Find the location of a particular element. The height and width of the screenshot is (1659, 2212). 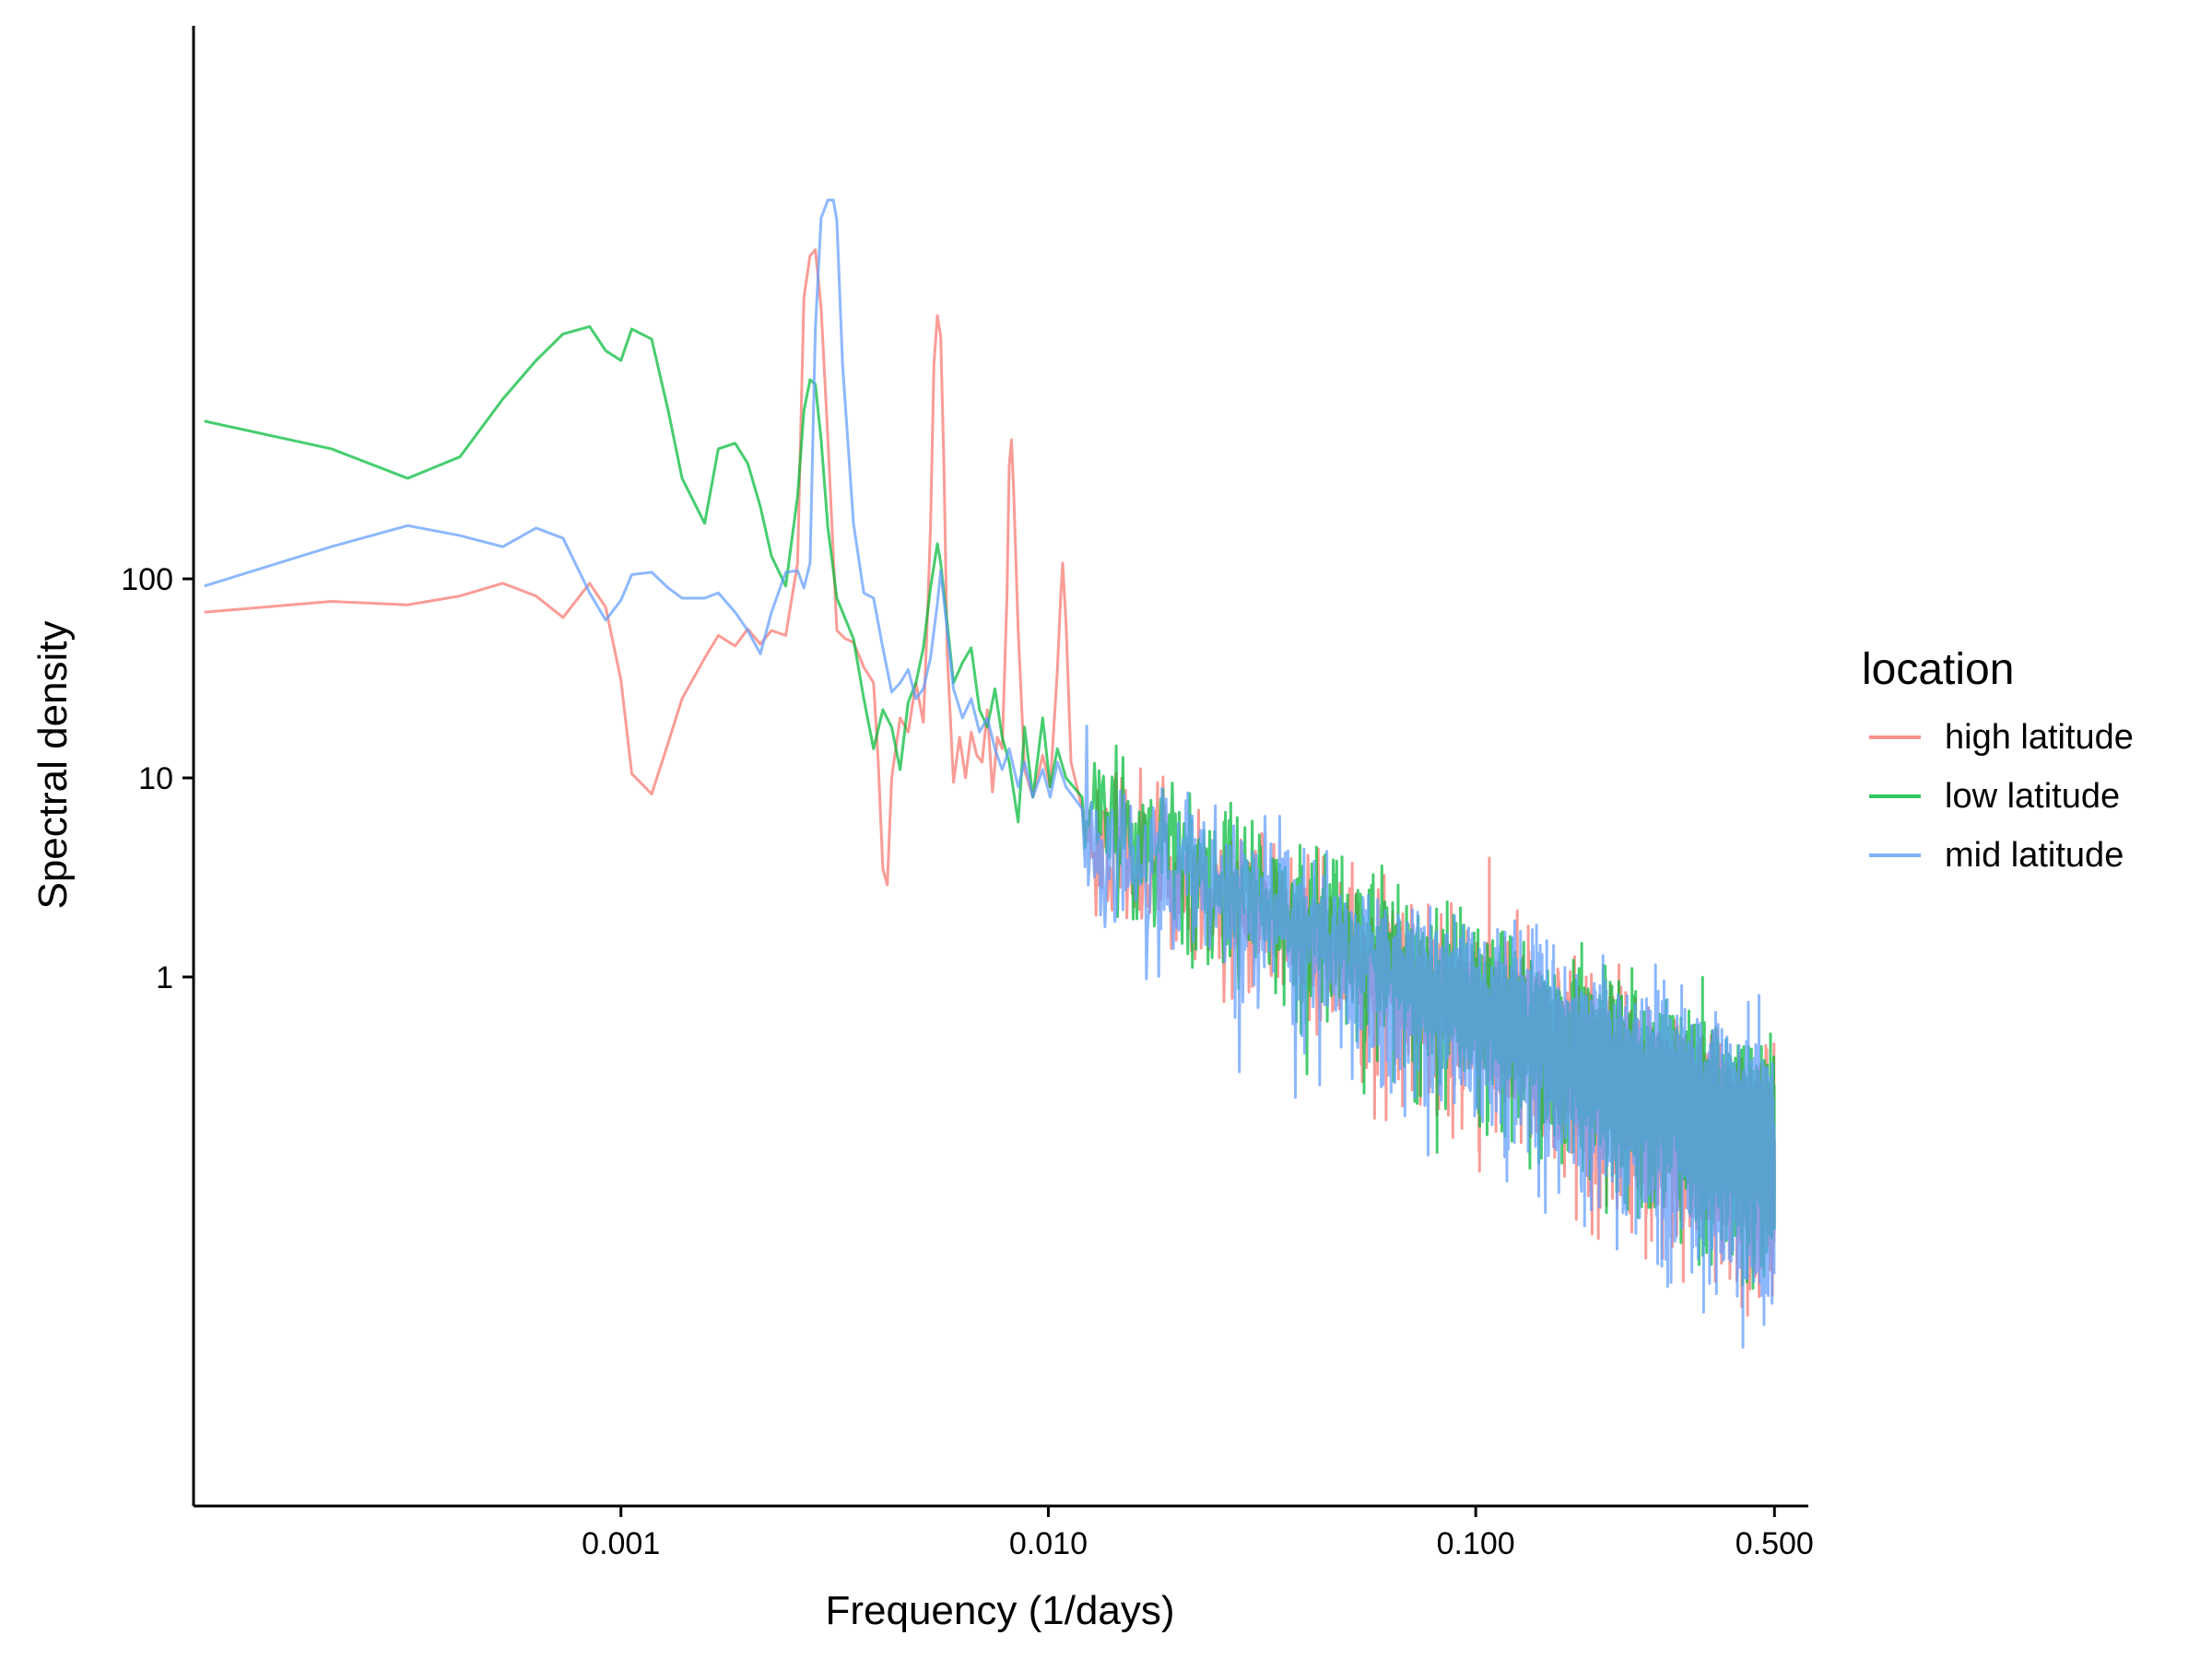

y-tick-label: 10 is located at coordinates (155, 778).